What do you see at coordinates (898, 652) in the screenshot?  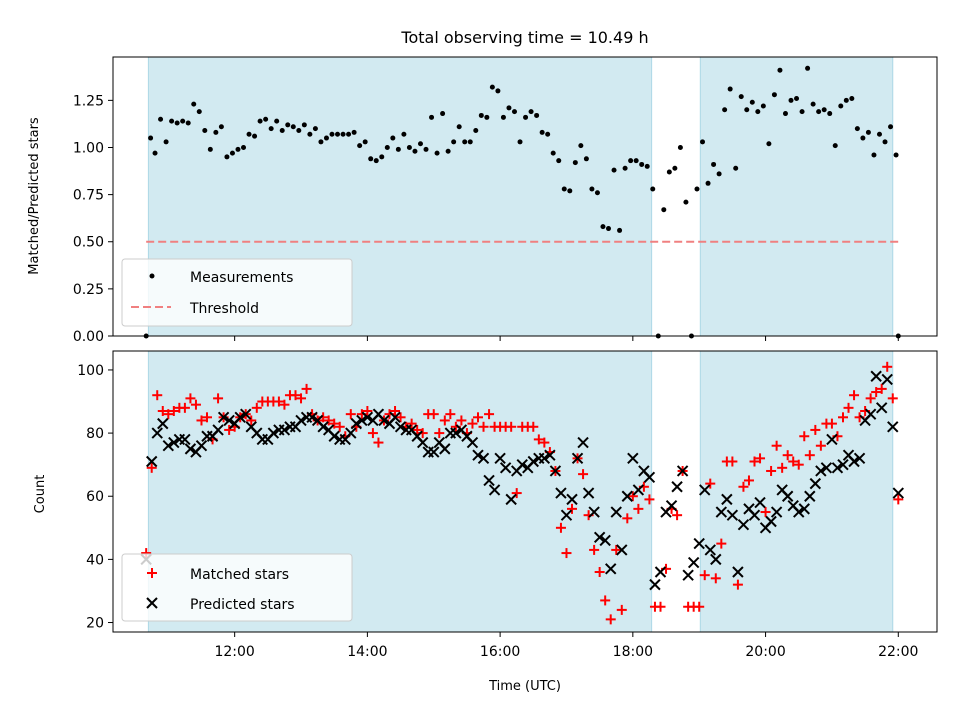 I see `bottom-xtick-label-5: 22:00` at bounding box center [898, 652].